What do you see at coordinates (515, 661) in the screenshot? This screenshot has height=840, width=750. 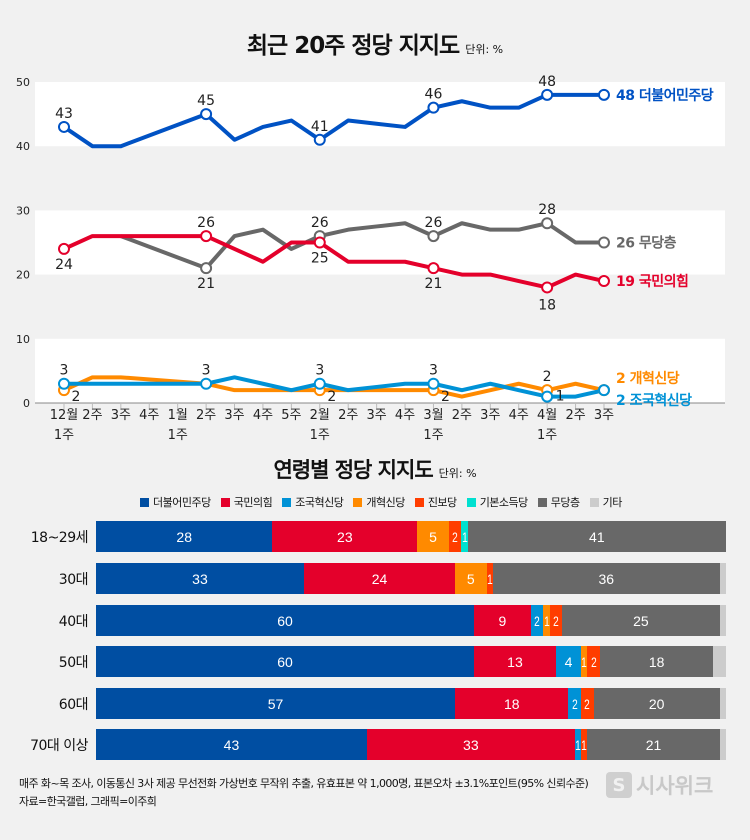 I see `bar-segment-ppp: 13` at bounding box center [515, 661].